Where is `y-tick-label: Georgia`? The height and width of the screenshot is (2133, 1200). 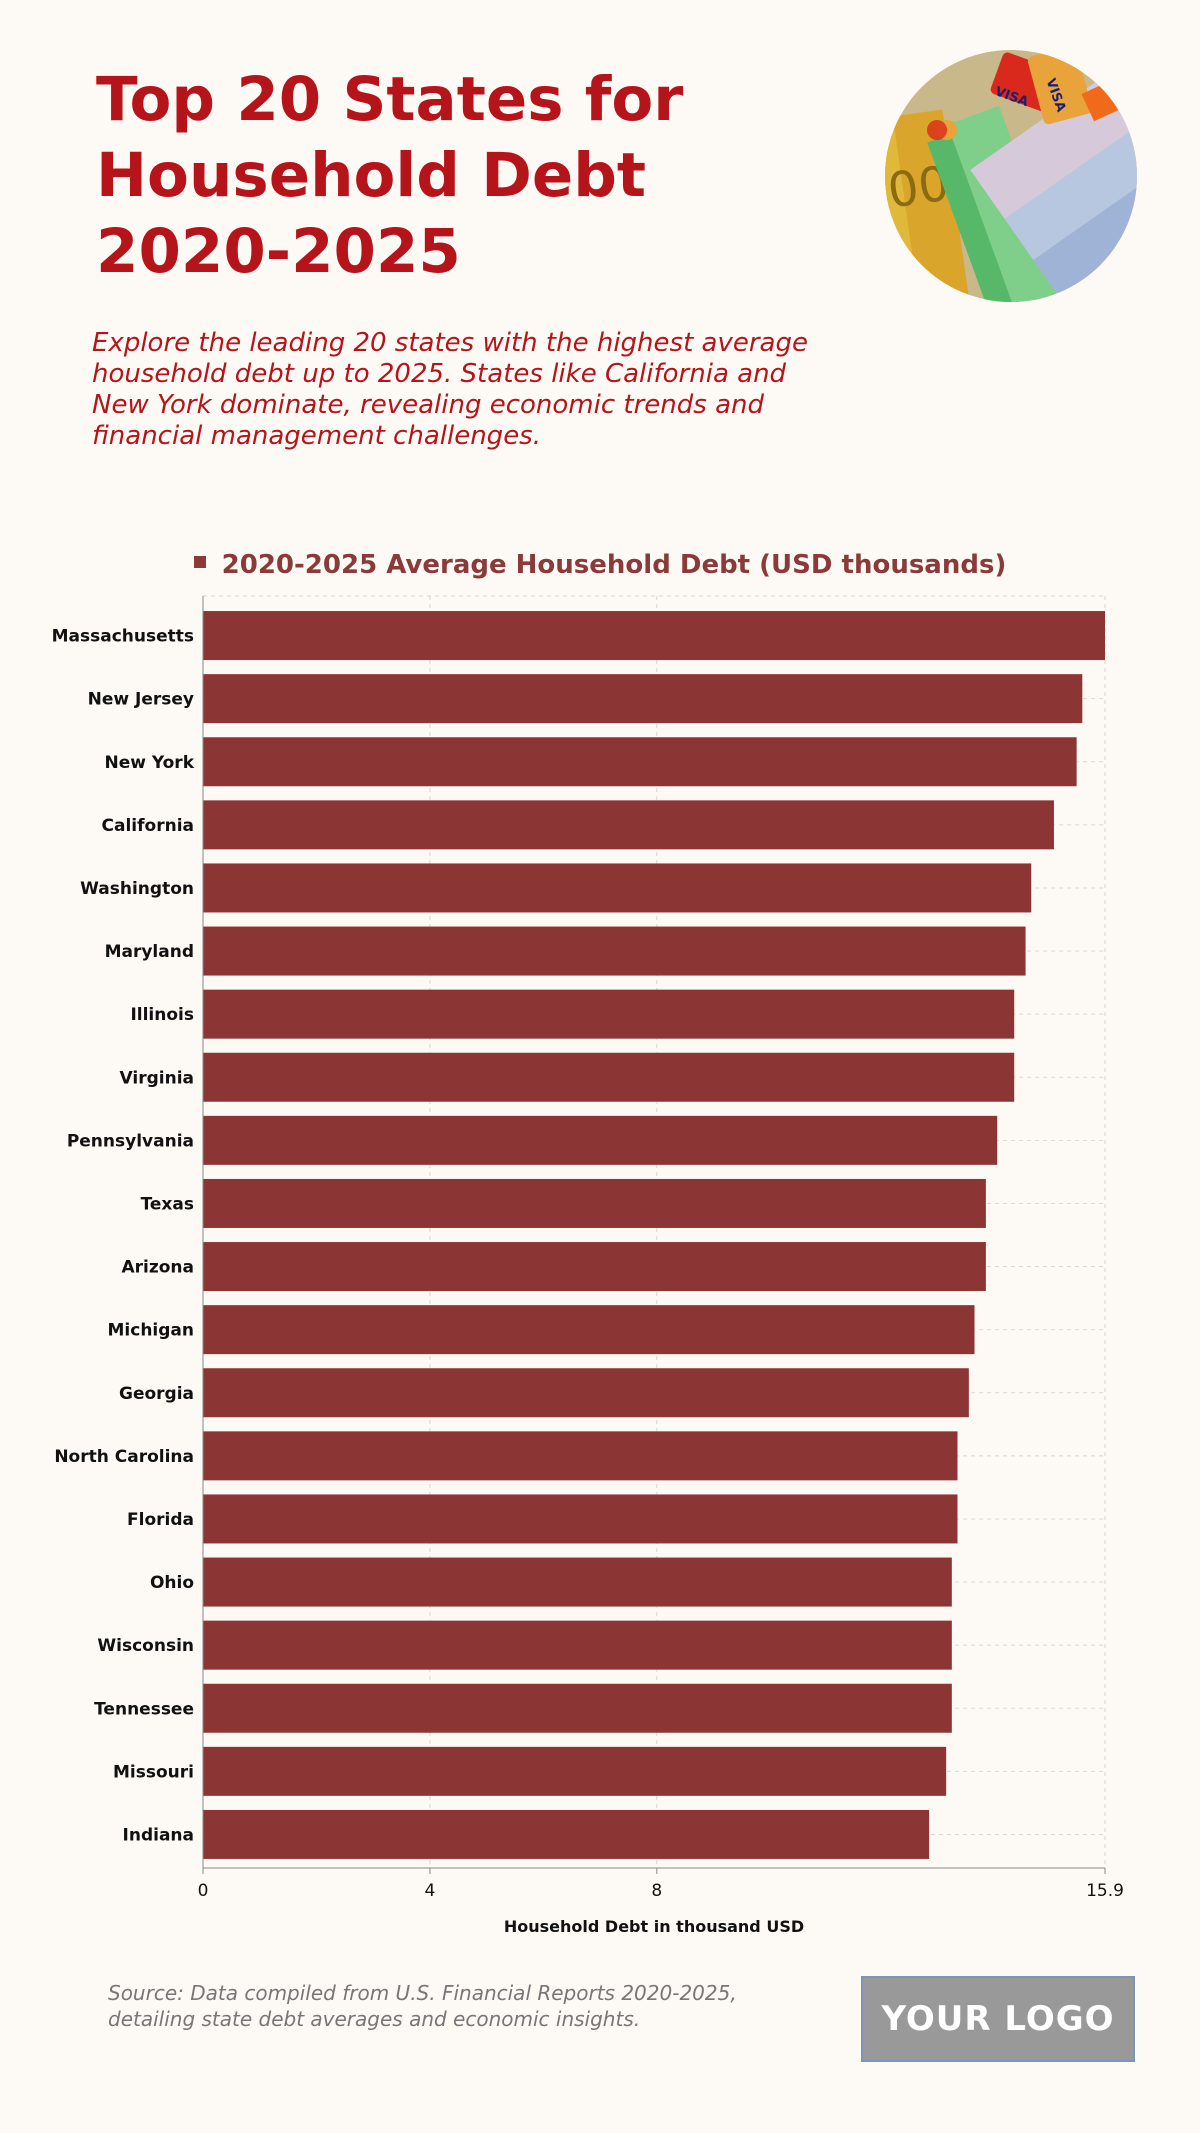 y-tick-label: Georgia is located at coordinates (156, 1394).